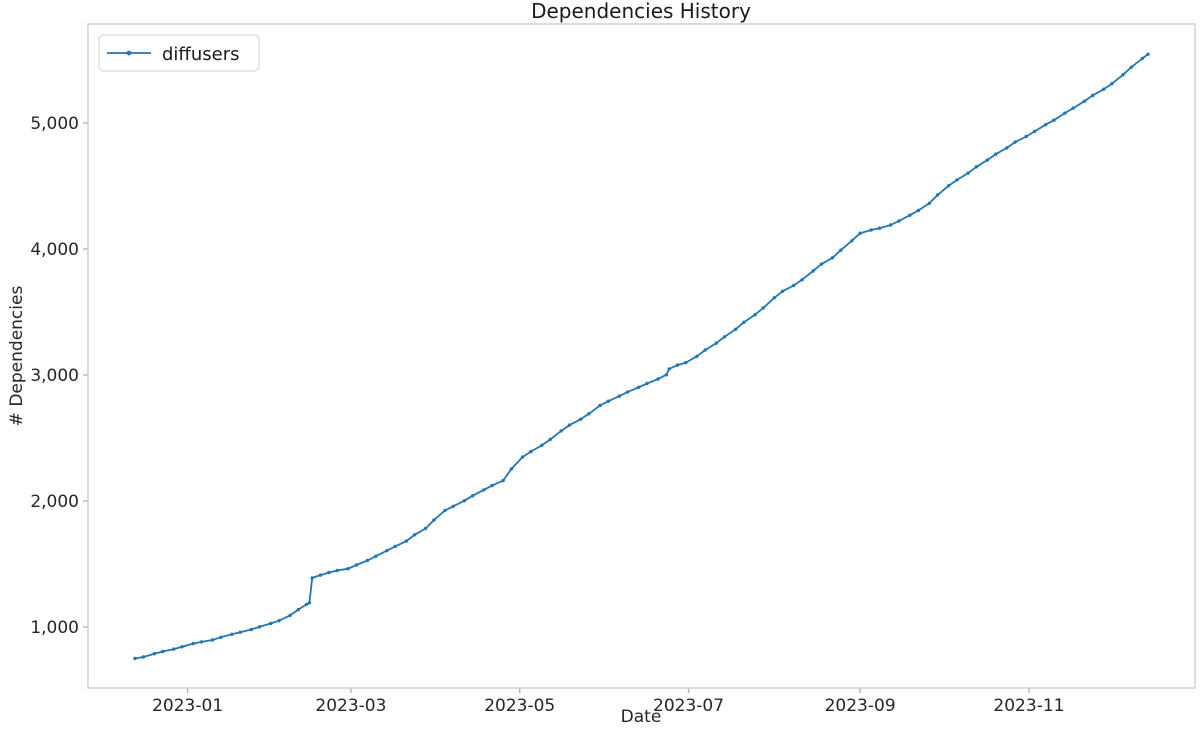 This screenshot has height=736, width=1200. I want to click on y-tick-label: 4,000, so click(54, 250).